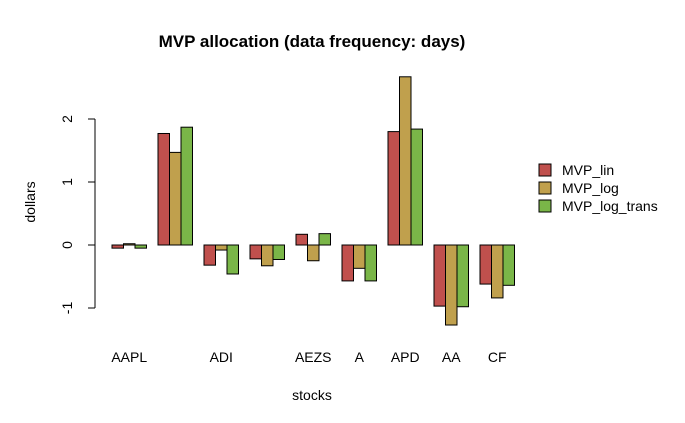  I want to click on x-tick-label: APD, so click(405, 357).